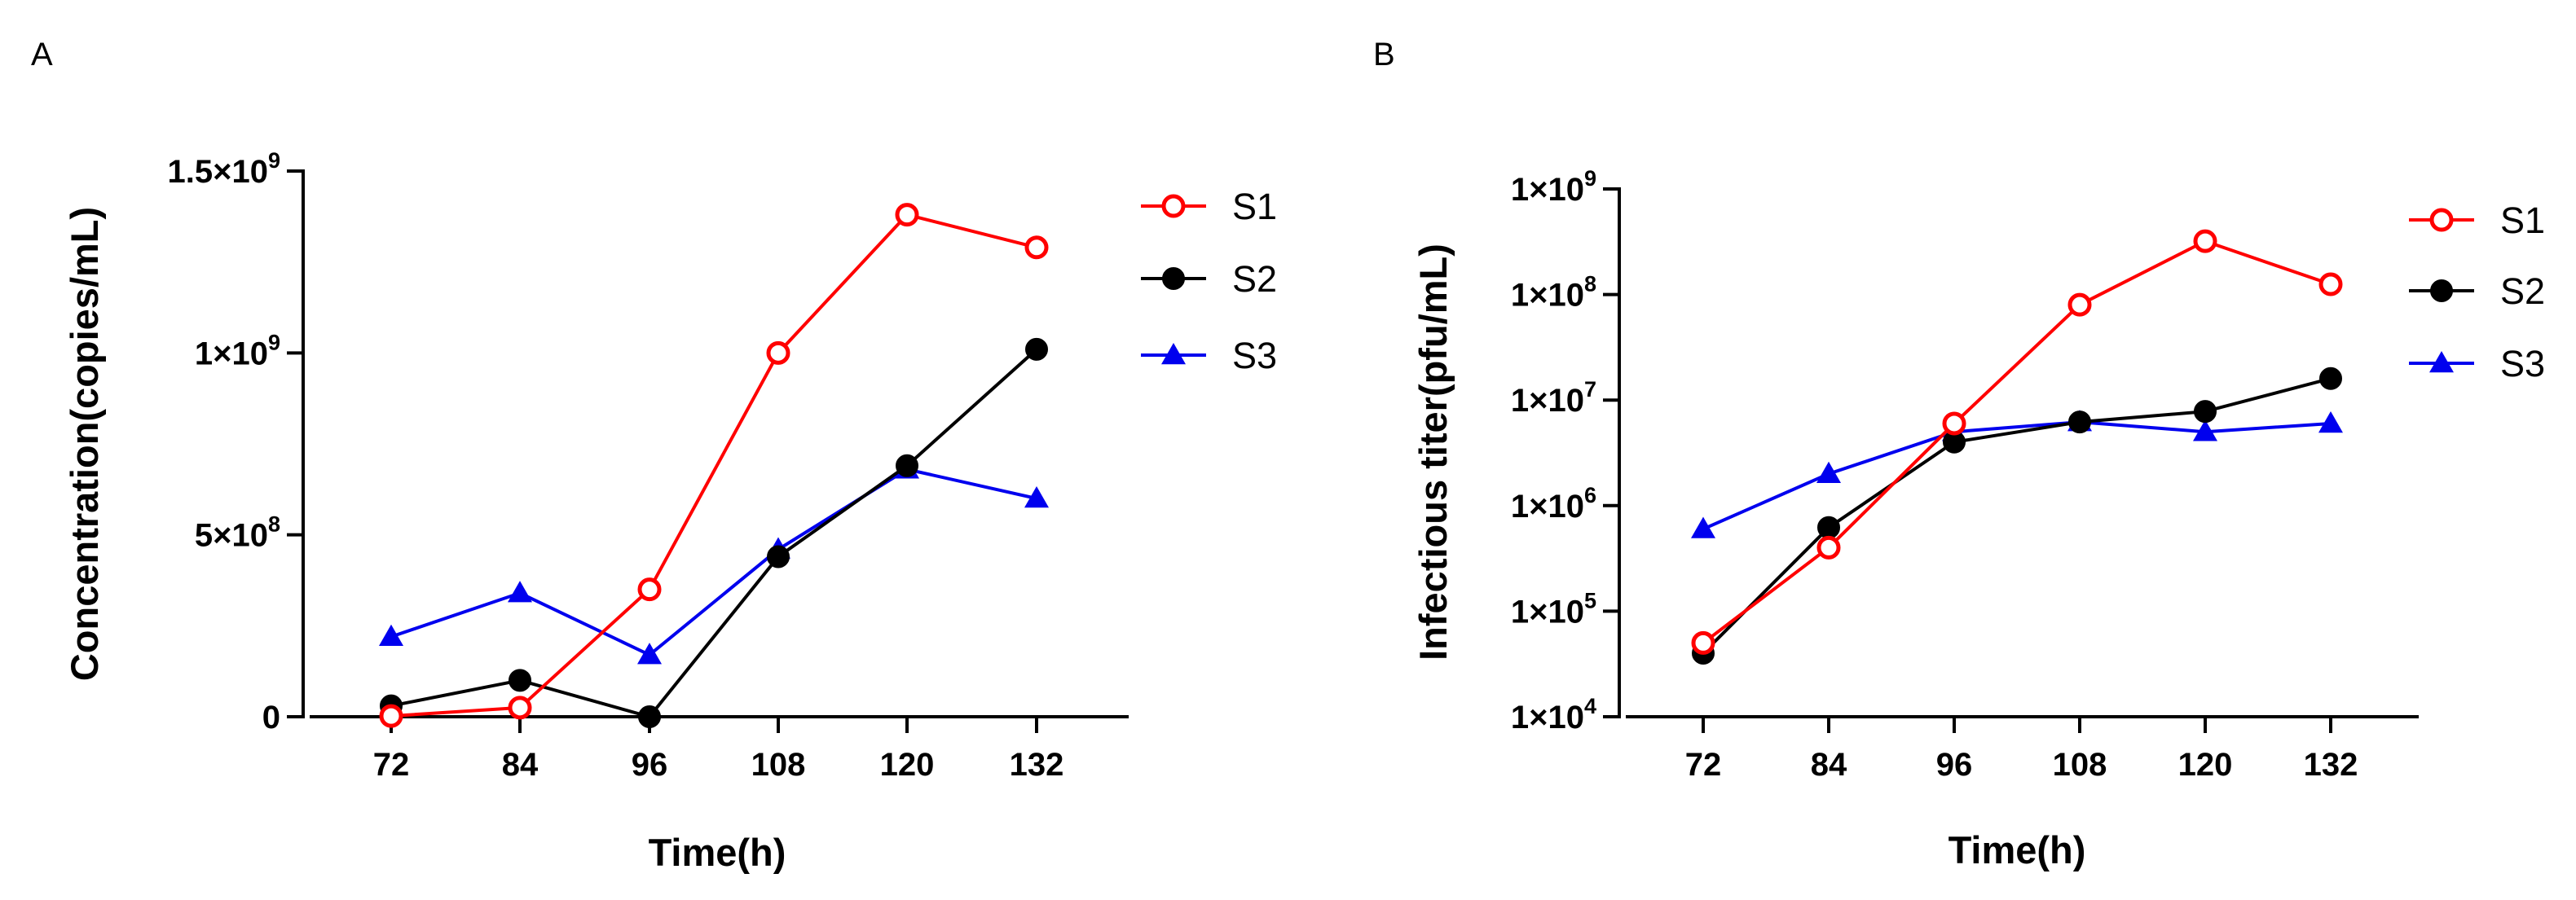  I want to click on y-tick-label: 1×10⁶, so click(1554, 504).